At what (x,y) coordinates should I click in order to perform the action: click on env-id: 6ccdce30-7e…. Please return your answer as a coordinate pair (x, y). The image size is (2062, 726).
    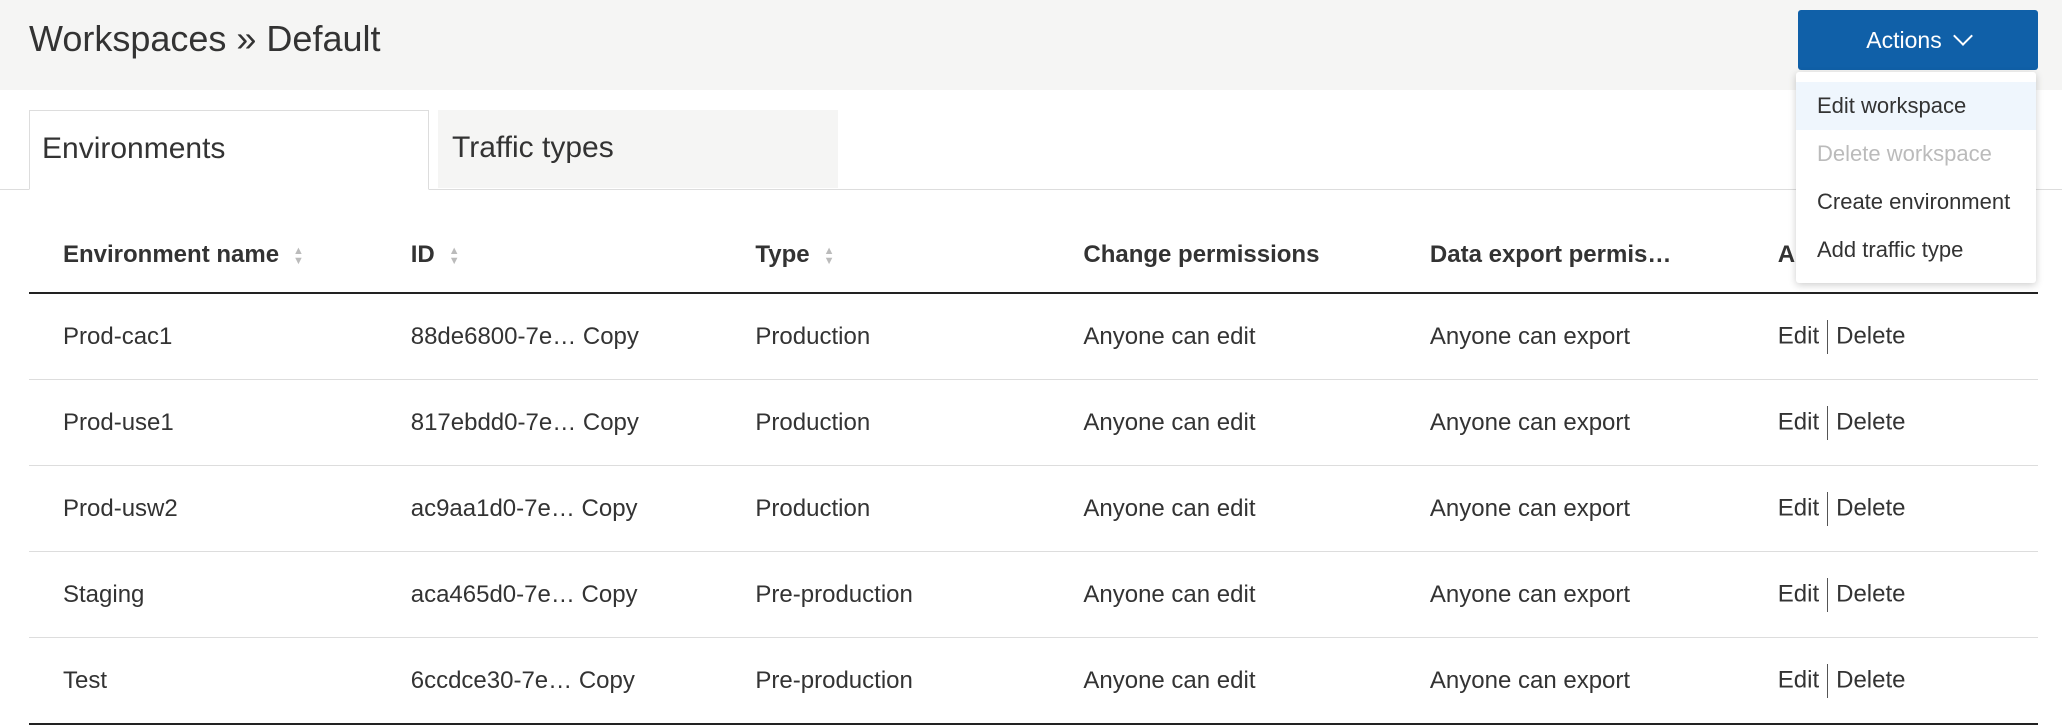
    Looking at the image, I should click on (491, 680).